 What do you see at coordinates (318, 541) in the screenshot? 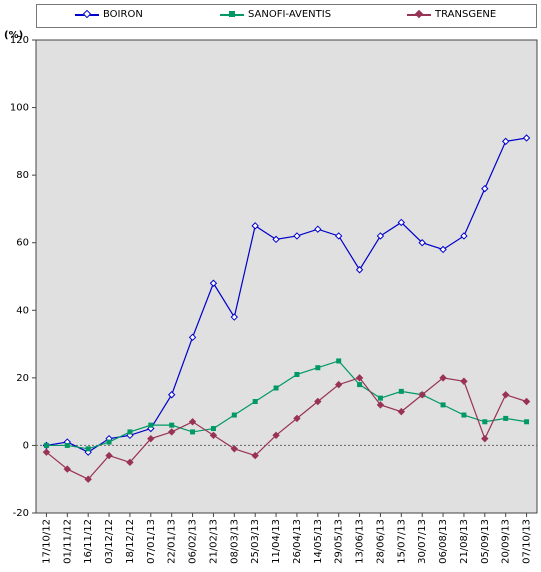
I see `x-tick-label: 14/05/13` at bounding box center [318, 541].